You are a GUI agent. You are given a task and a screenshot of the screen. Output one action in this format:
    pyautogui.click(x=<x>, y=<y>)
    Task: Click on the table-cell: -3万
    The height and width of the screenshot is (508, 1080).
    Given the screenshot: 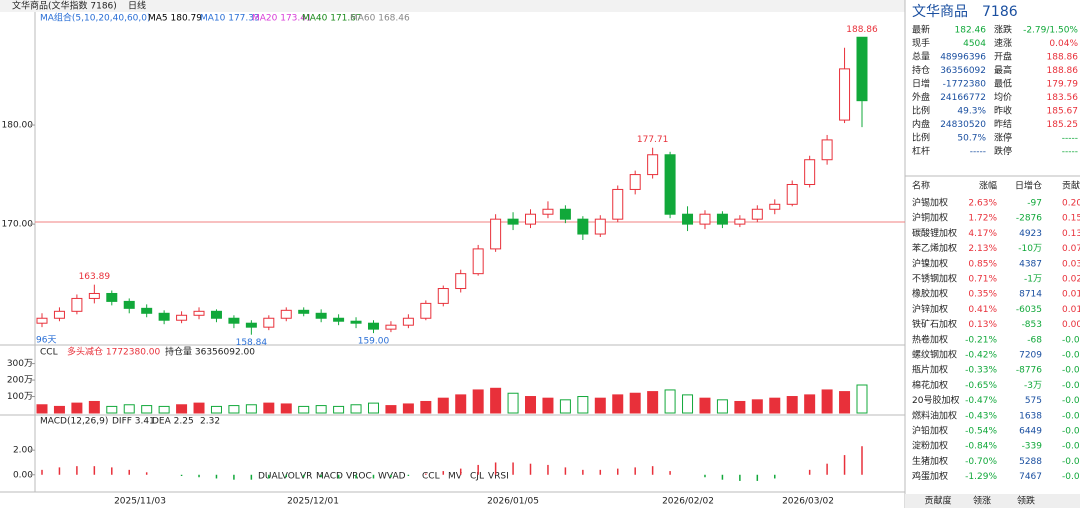 What is the action you would take?
    pyautogui.click(x=1033, y=386)
    